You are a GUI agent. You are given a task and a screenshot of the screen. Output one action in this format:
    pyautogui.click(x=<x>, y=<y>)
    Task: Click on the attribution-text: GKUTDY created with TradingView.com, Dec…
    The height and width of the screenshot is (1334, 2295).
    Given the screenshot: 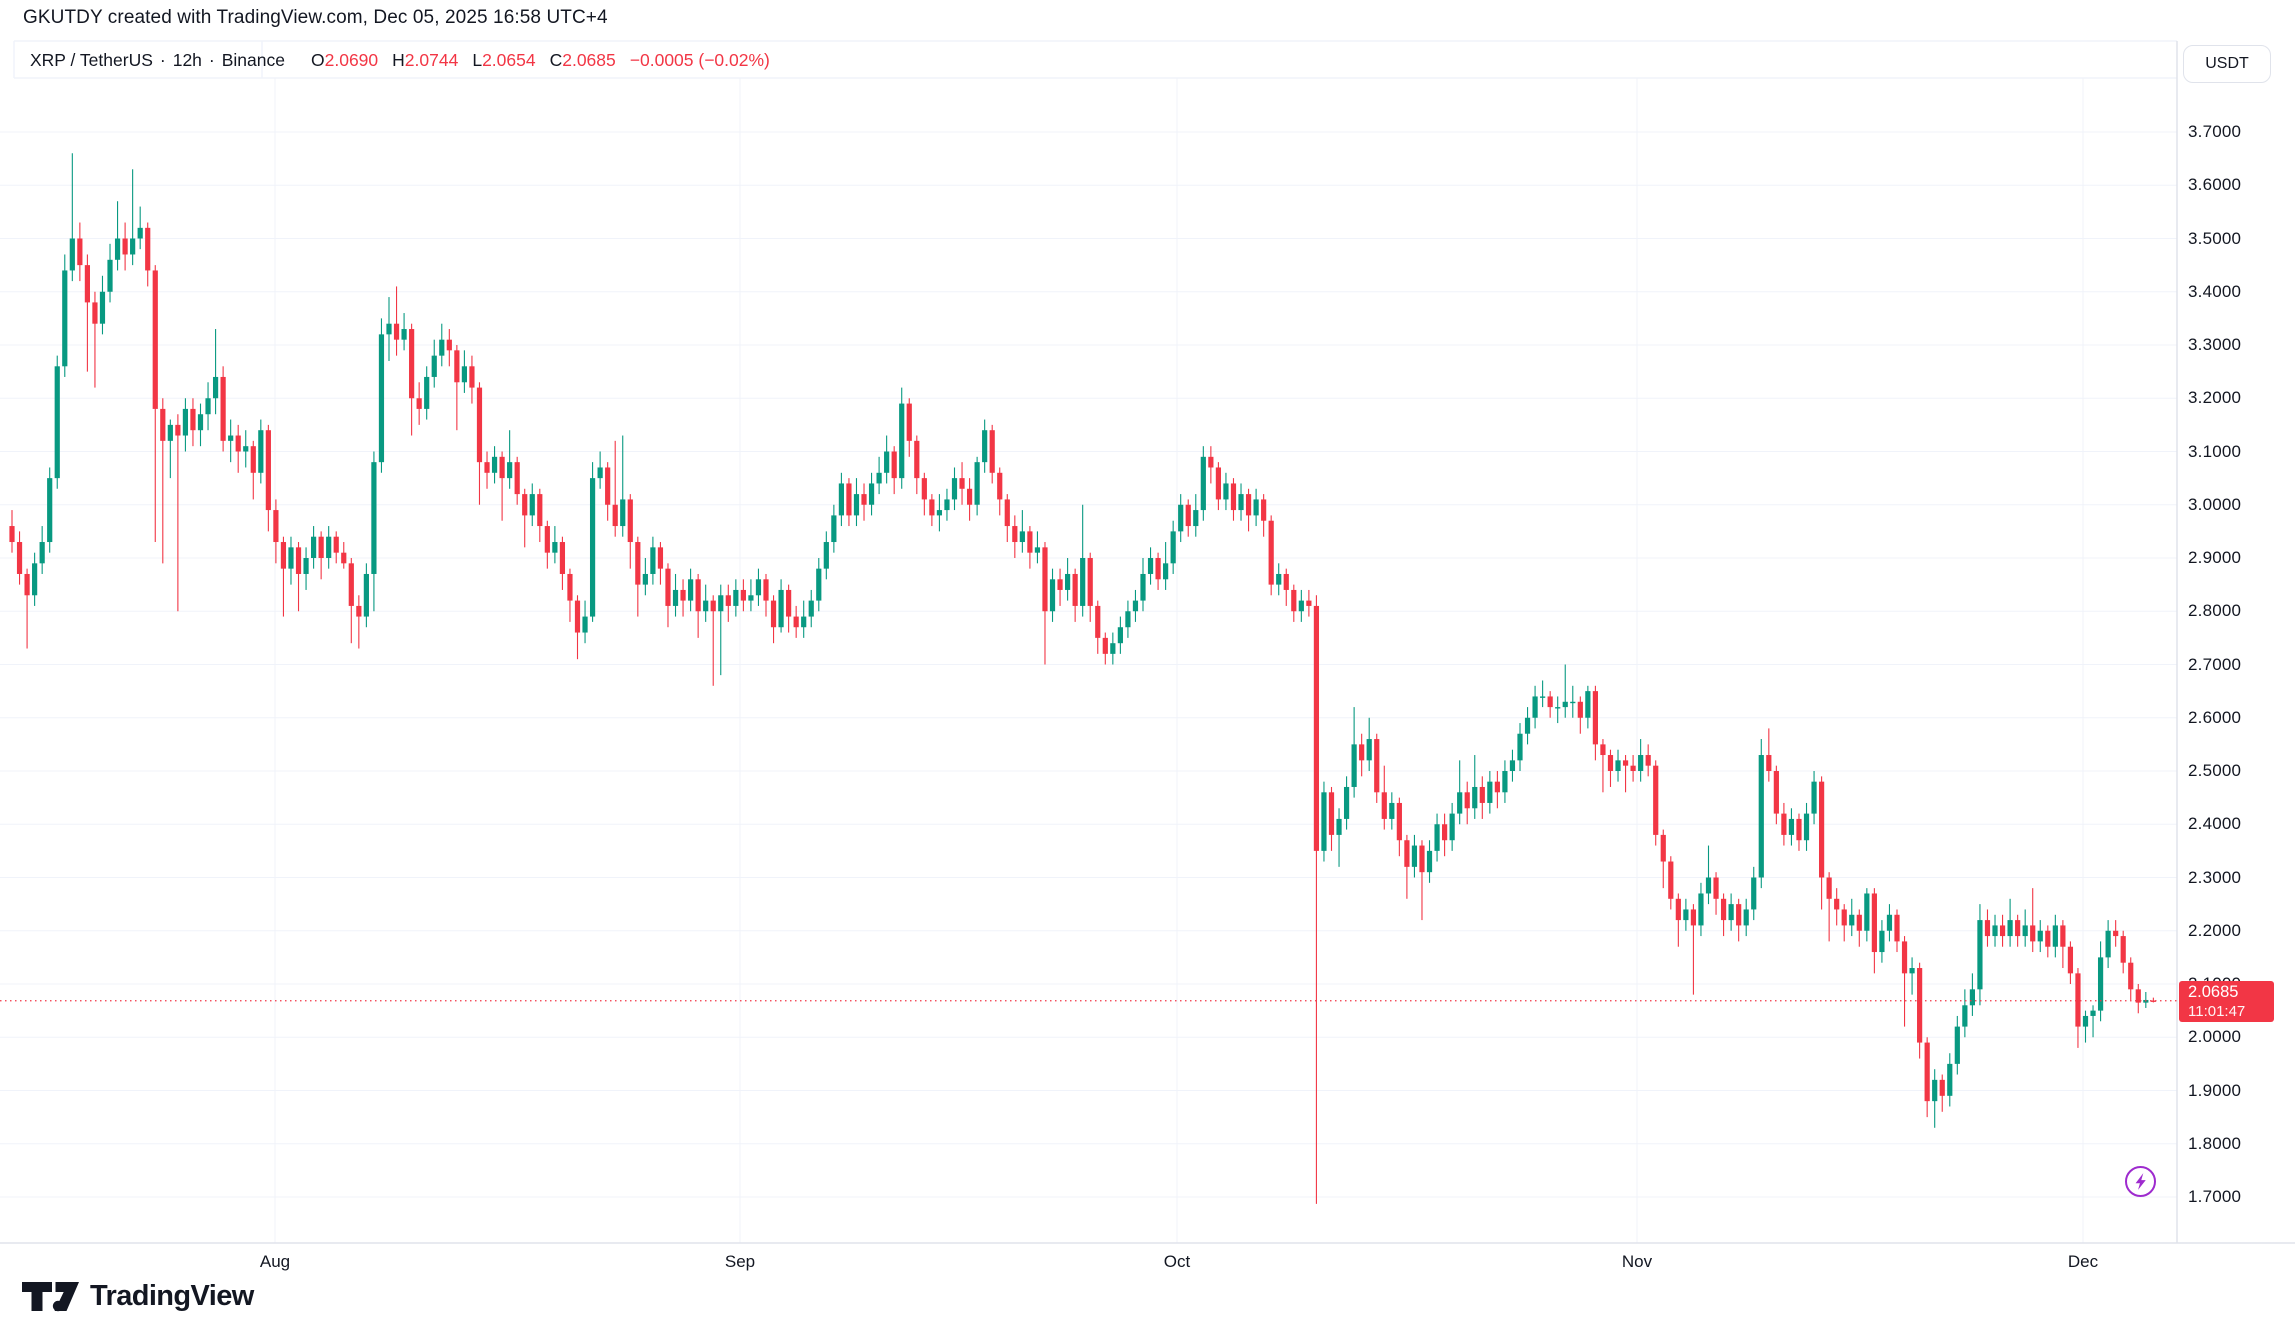 What is the action you would take?
    pyautogui.click(x=315, y=17)
    